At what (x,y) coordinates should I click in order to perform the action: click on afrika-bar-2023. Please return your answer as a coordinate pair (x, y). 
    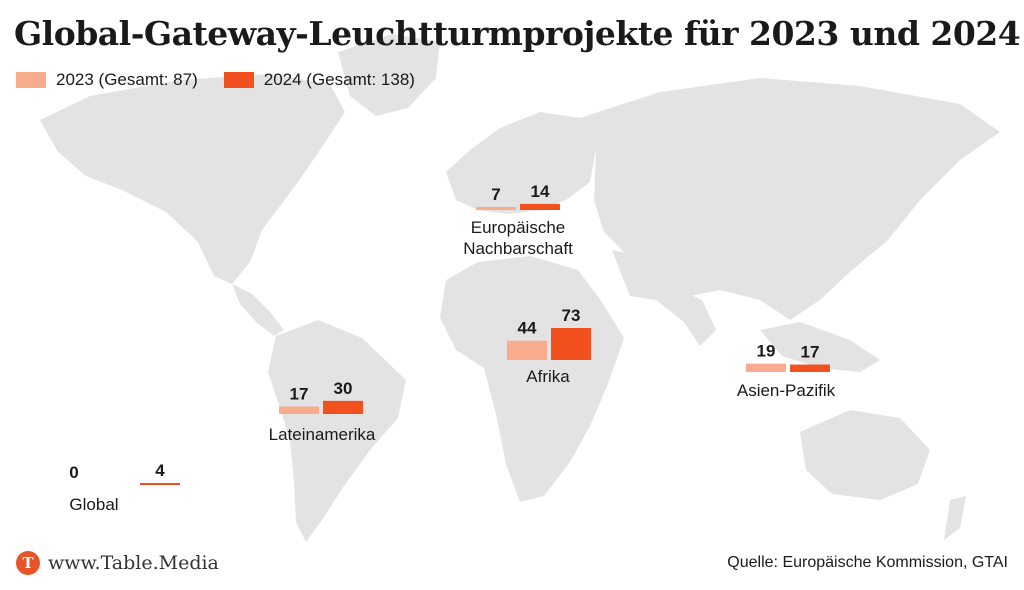
    Looking at the image, I should click on (527, 350).